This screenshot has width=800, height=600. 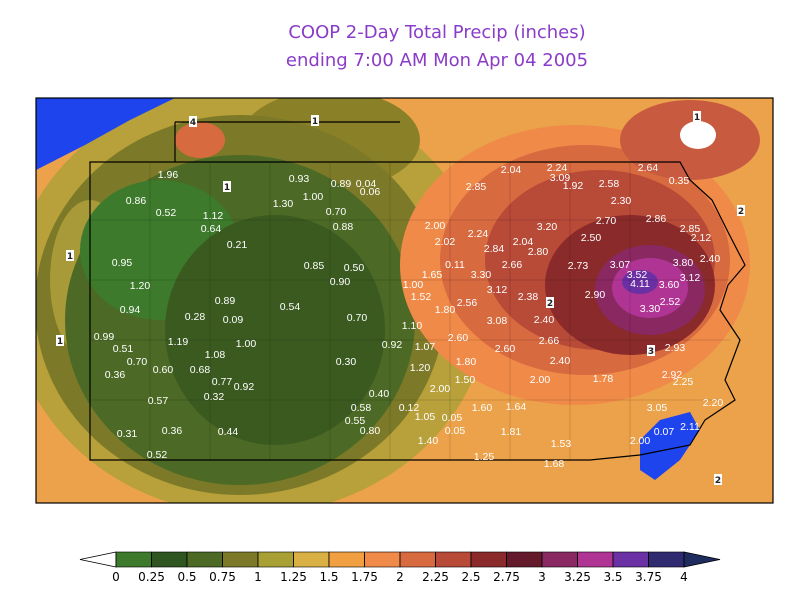 What do you see at coordinates (346, 362) in the screenshot?
I see `station-value: 0.30` at bounding box center [346, 362].